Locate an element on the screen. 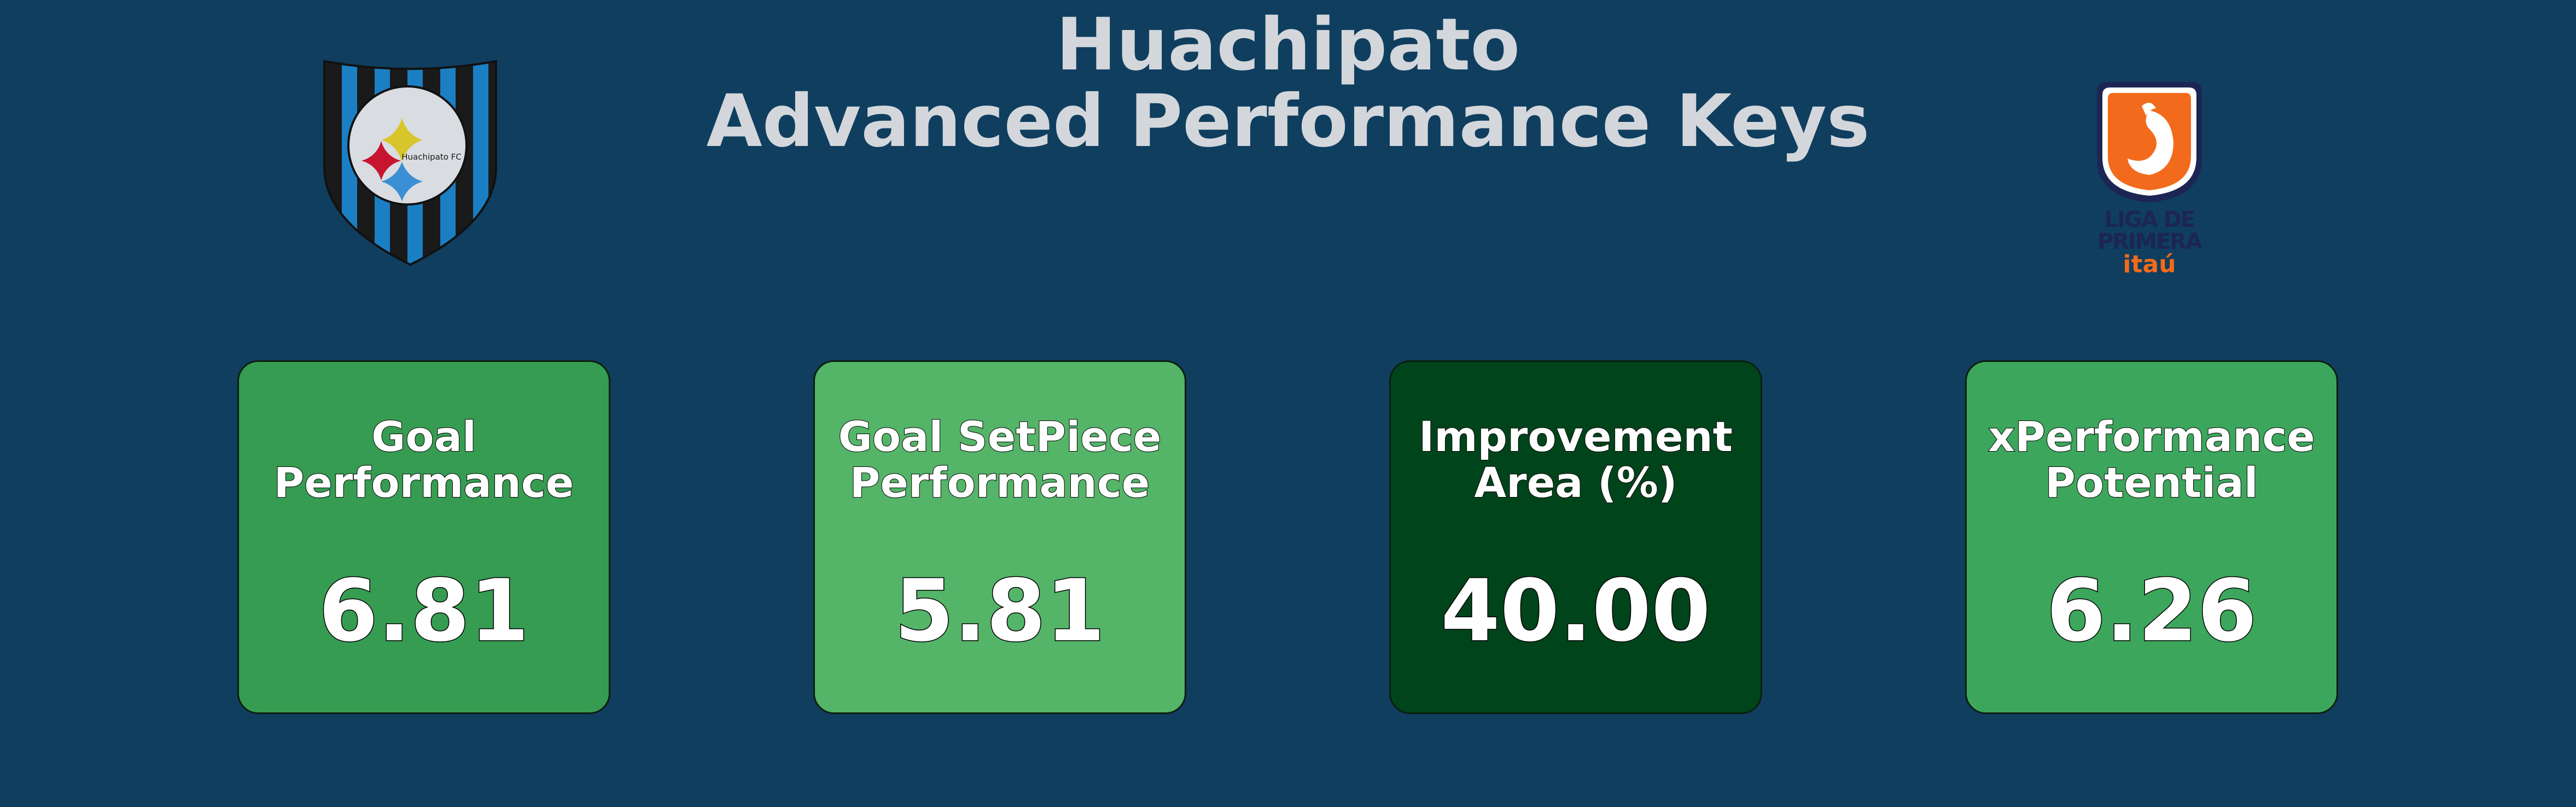 The height and width of the screenshot is (807, 2576). kpi-card-value: 6.81 is located at coordinates (424, 610).